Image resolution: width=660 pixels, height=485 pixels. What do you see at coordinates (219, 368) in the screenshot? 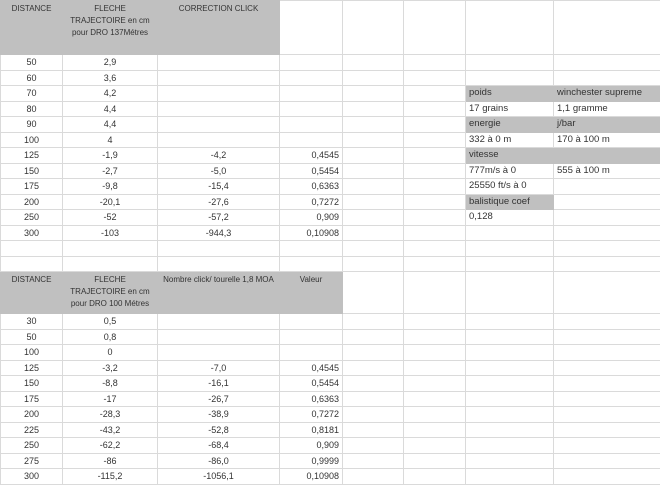
I see `click-count-cell: -7,0` at bounding box center [219, 368].